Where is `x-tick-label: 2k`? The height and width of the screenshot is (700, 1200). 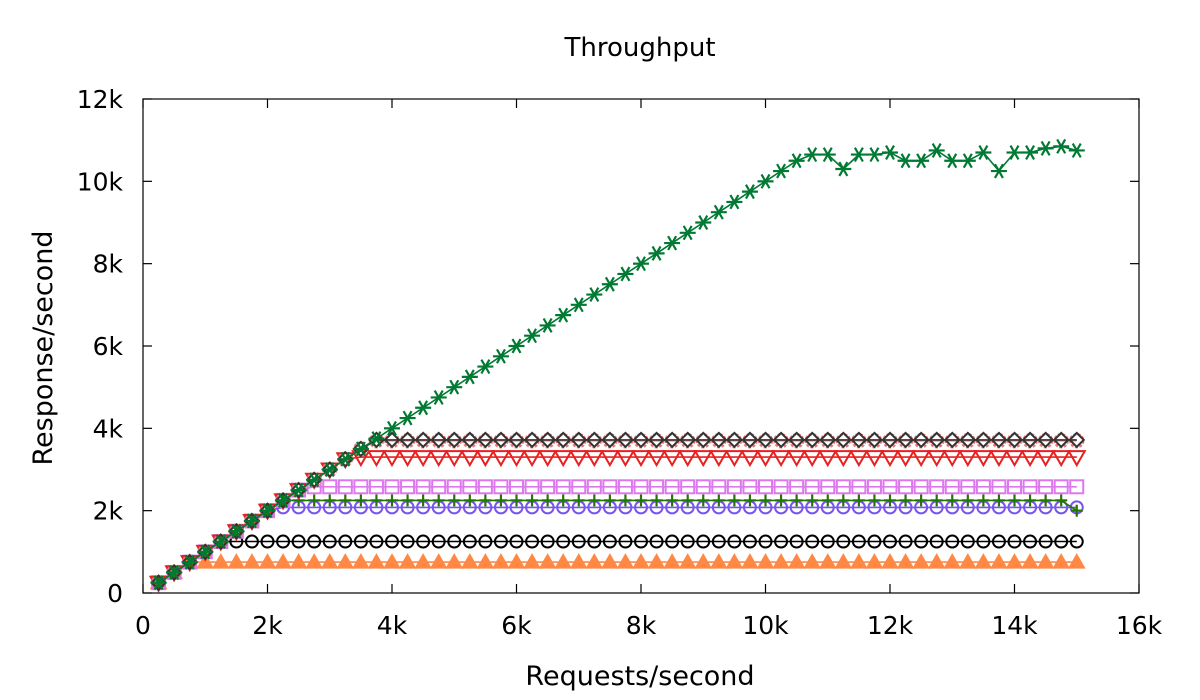 x-tick-label: 2k is located at coordinates (267, 625).